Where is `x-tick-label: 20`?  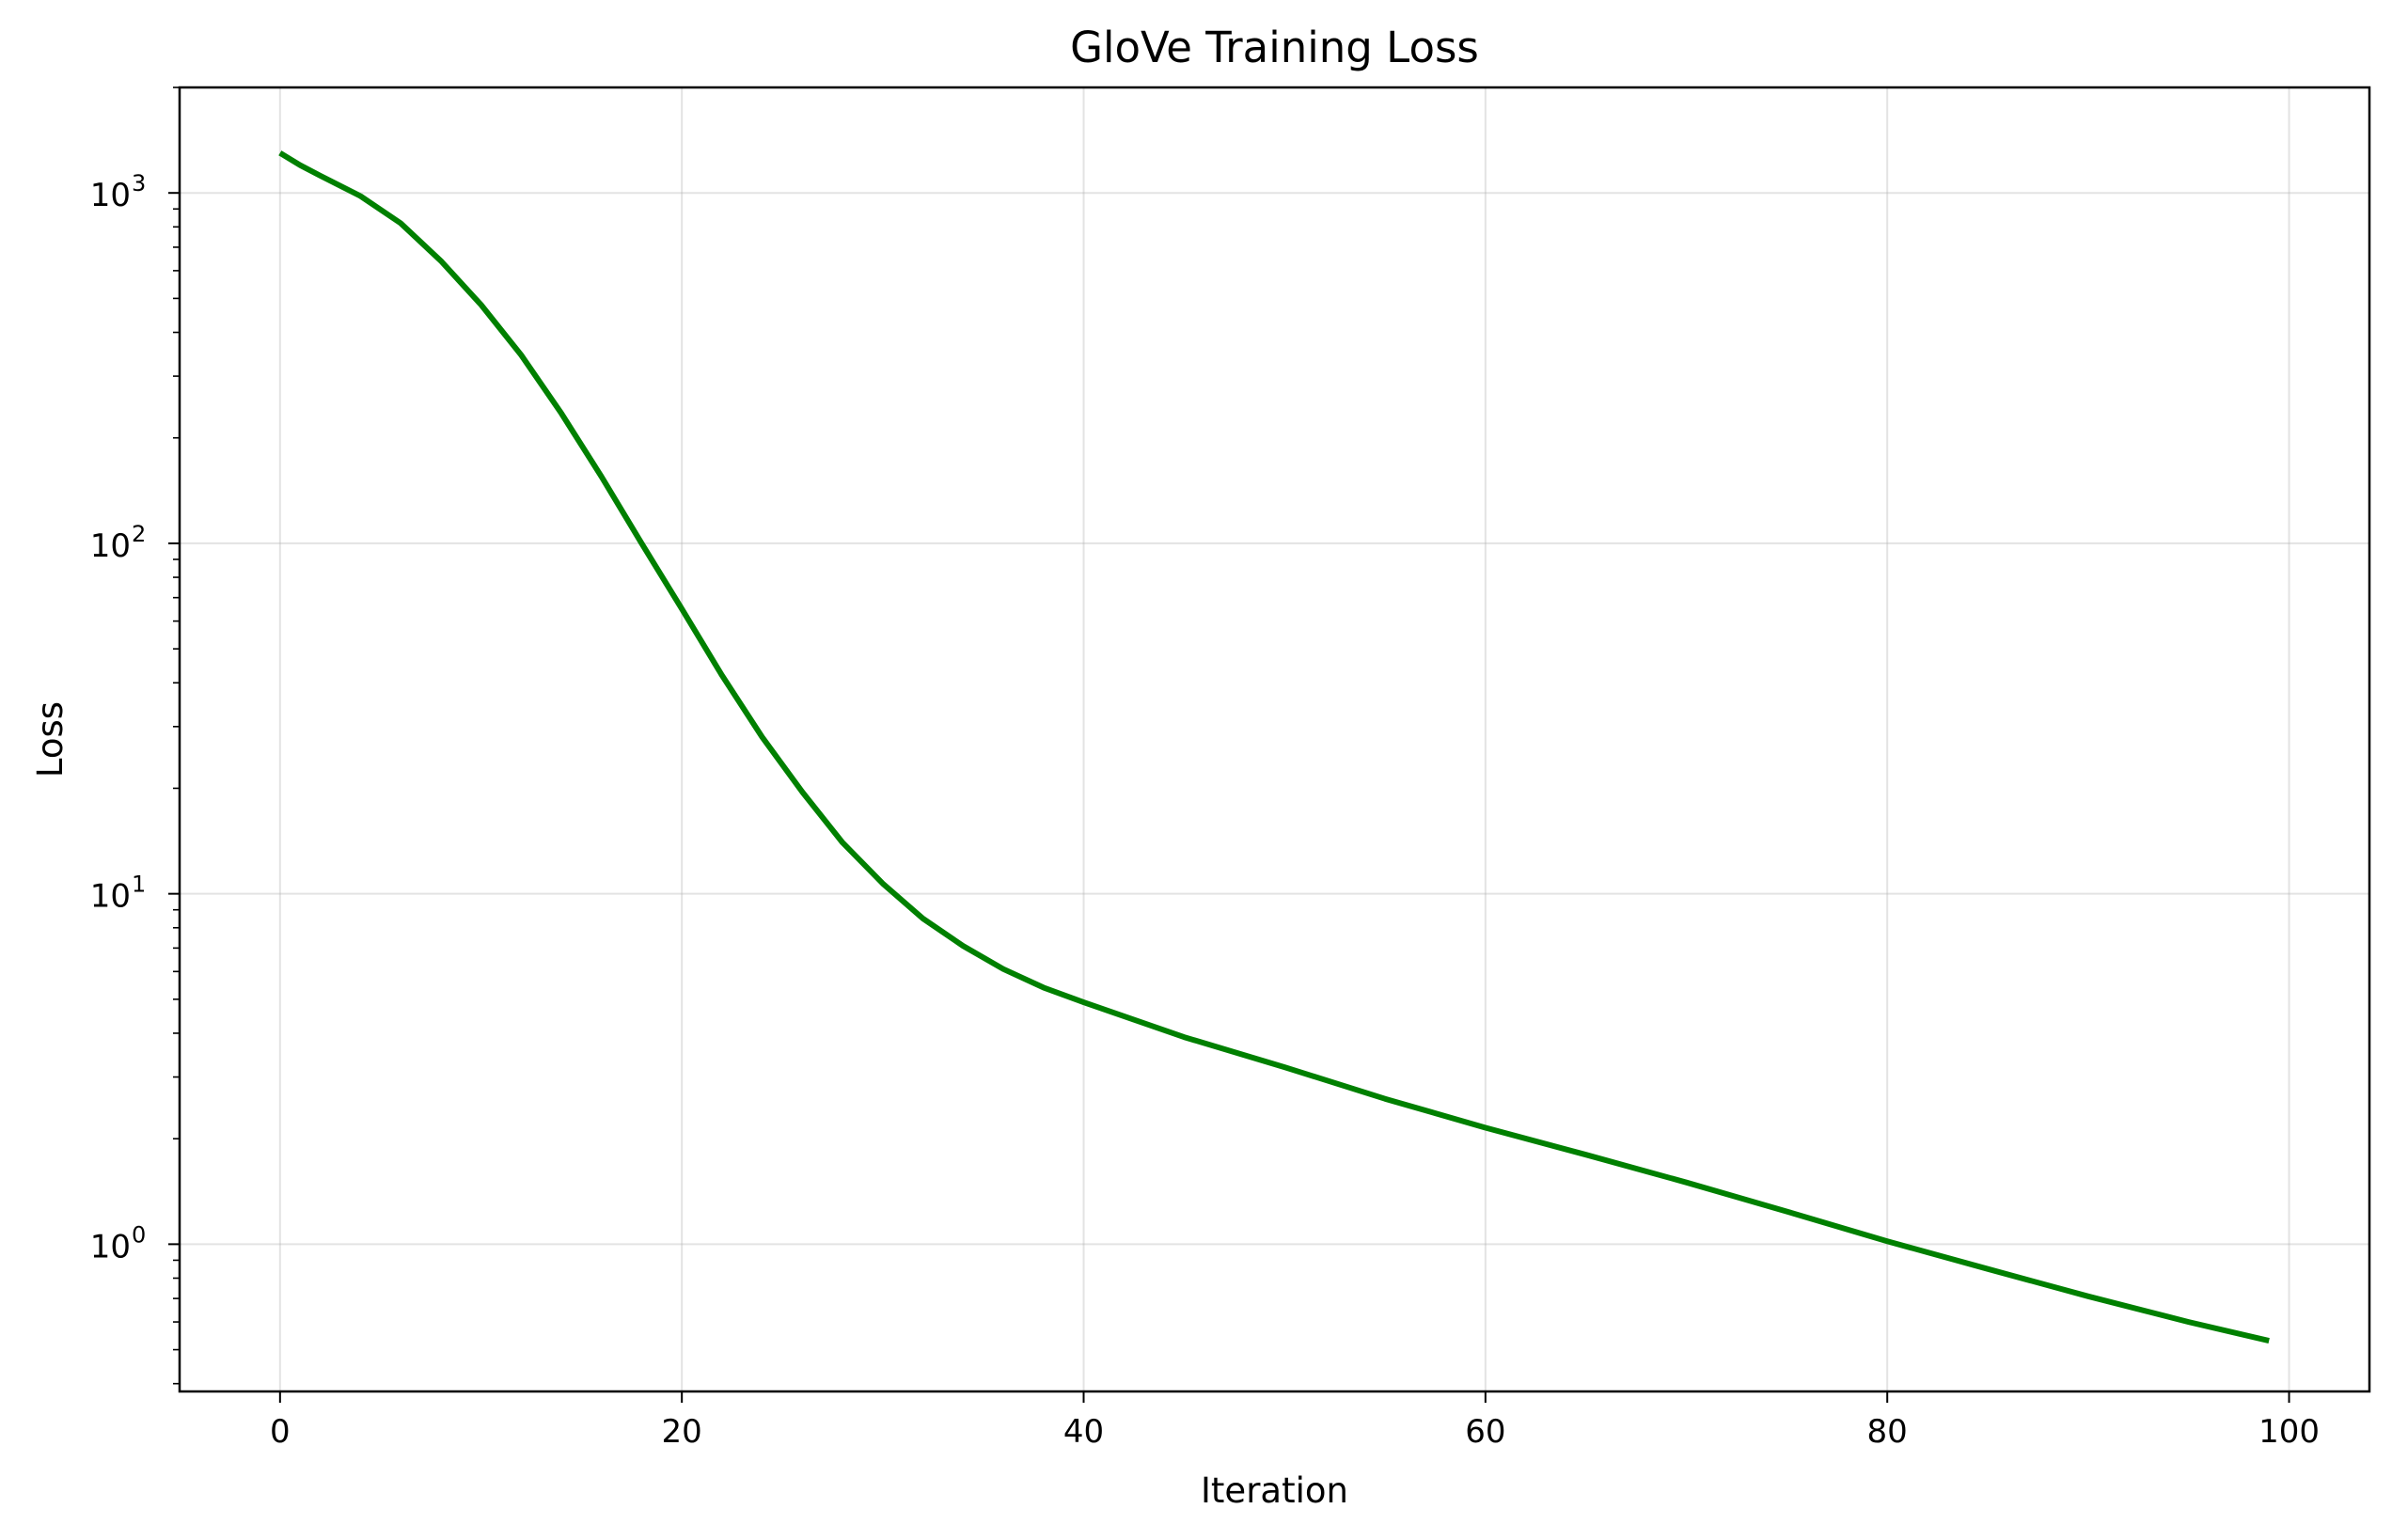 x-tick-label: 20 is located at coordinates (682, 1432).